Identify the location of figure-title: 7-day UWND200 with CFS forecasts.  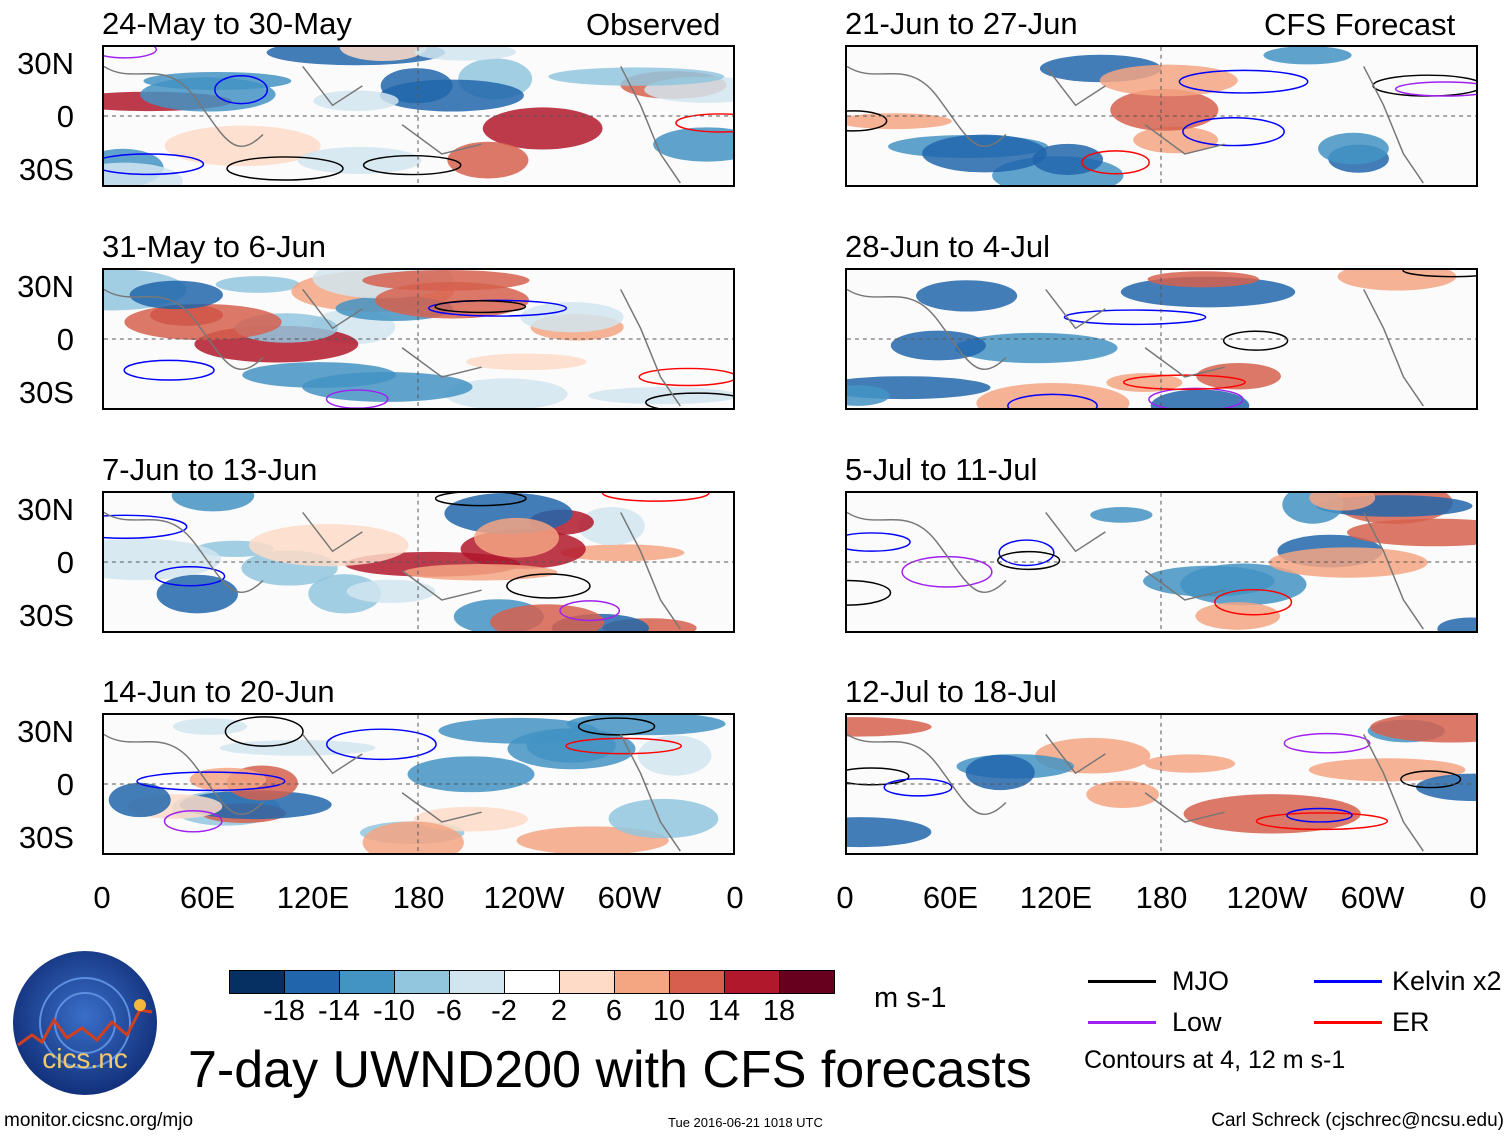
(610, 1070).